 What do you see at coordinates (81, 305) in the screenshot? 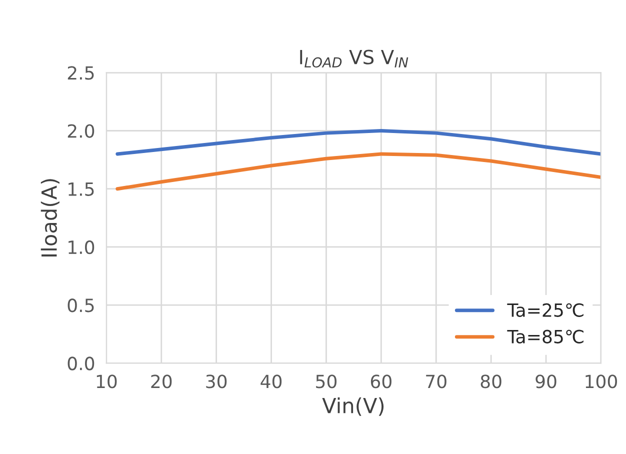
I see `y-tick-label: 0.5` at bounding box center [81, 305].